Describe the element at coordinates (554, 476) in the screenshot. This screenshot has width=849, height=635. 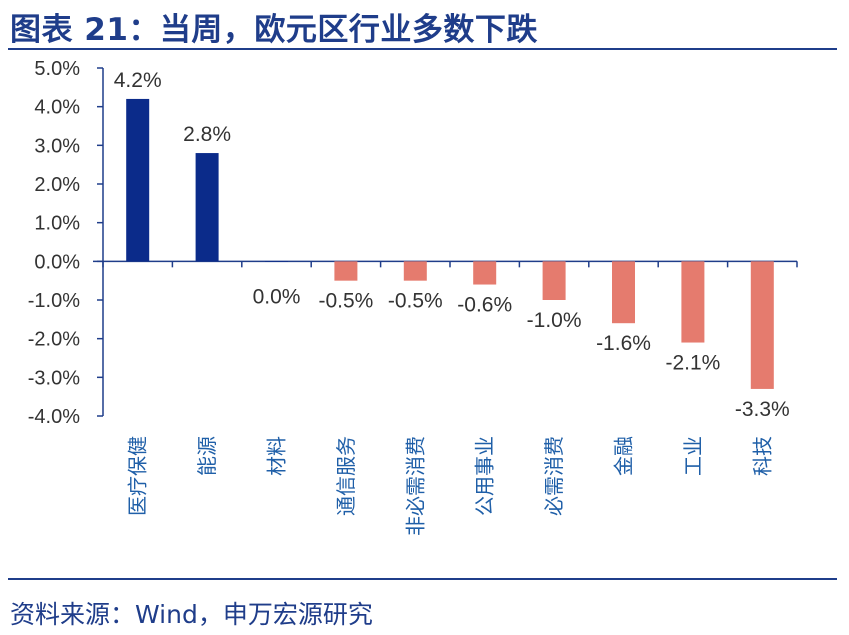
I see `category-label: 必需消费` at that location.